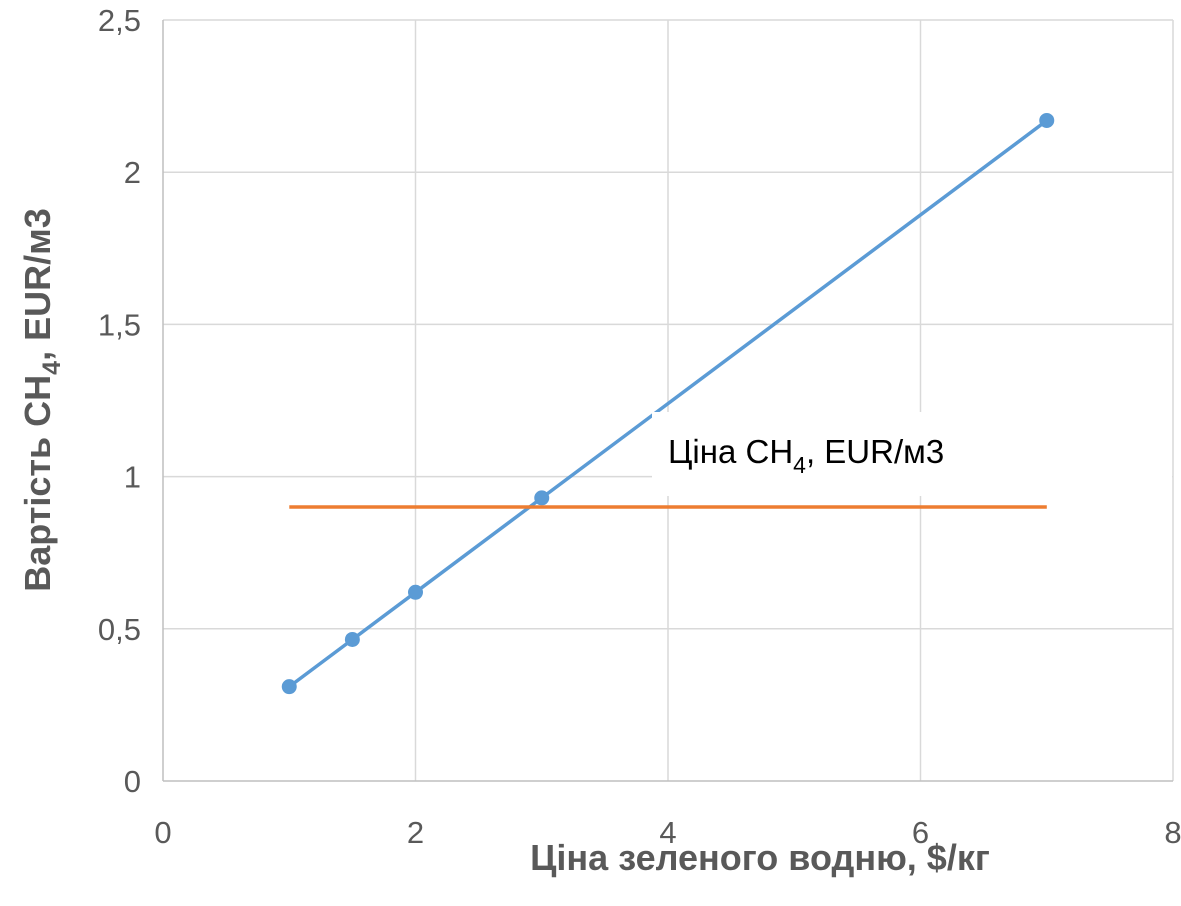 Image resolution: width=1181 pixels, height=906 pixels. I want to click on x-tick-label: 6, so click(920, 832).